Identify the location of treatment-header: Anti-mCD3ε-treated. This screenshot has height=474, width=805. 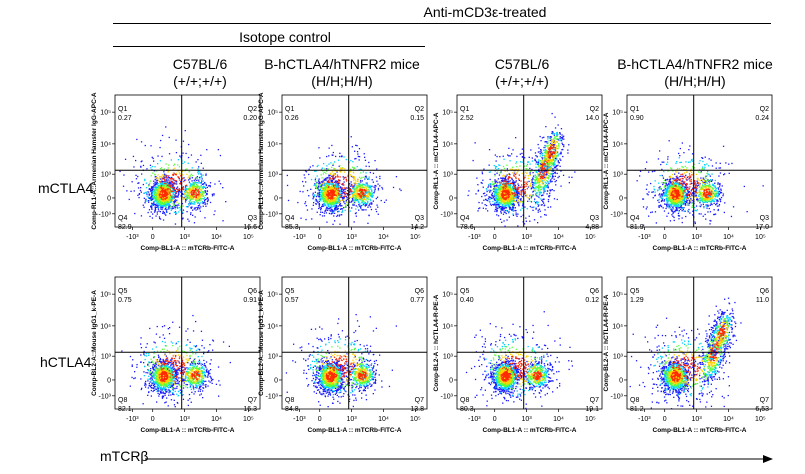
(485, 12).